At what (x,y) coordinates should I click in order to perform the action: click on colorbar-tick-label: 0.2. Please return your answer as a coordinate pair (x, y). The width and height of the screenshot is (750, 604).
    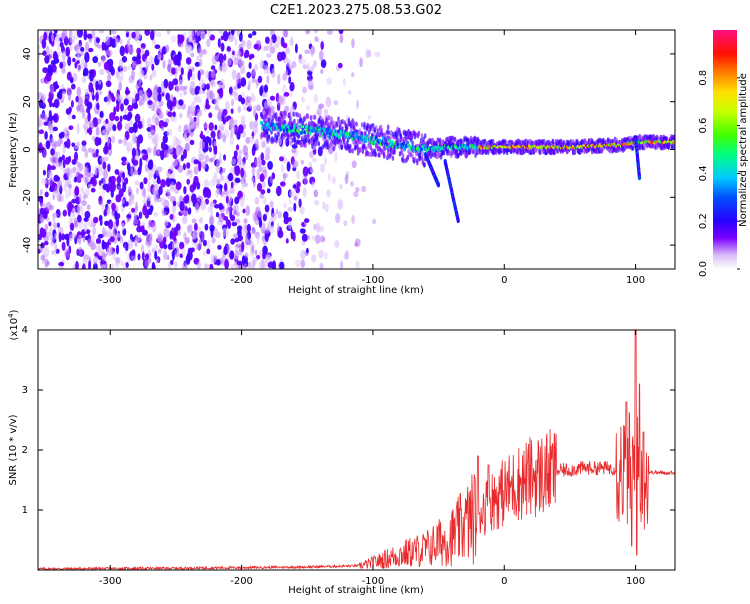
    Looking at the image, I should click on (703, 221).